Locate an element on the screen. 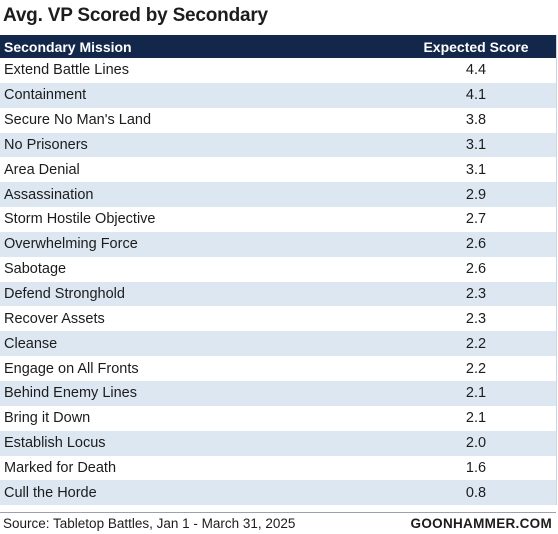 Image resolution: width=558 pixels, height=534 pixels. table-row: Assassination 2.9 is located at coordinates (278, 195).